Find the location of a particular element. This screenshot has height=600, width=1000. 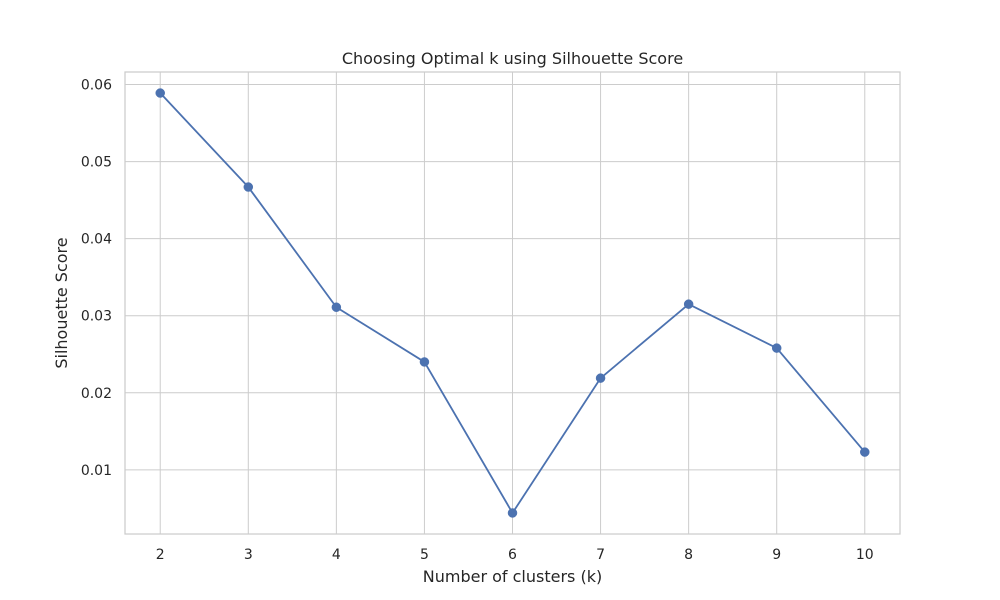

y-tick-label: 0.01 is located at coordinates (96, 471).